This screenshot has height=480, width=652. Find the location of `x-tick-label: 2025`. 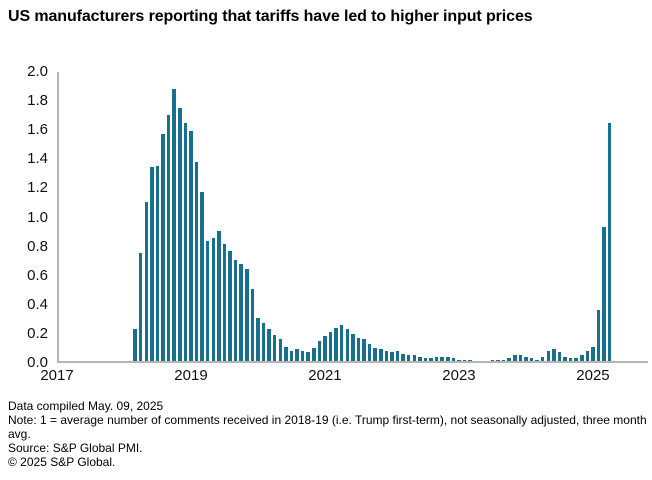

x-tick-label: 2025 is located at coordinates (593, 375).